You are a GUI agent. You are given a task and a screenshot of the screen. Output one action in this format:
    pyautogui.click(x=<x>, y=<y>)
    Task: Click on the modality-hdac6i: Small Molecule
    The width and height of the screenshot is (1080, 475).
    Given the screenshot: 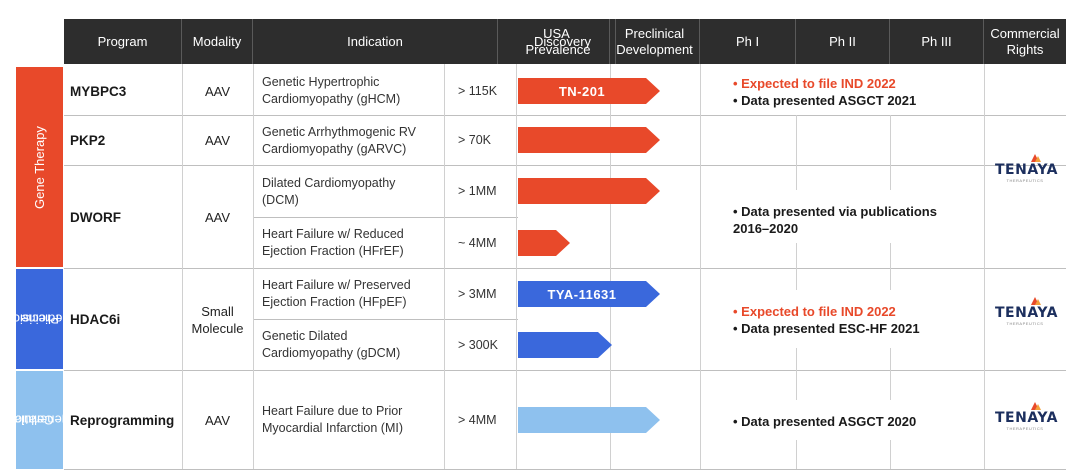 What is the action you would take?
    pyautogui.click(x=217, y=319)
    